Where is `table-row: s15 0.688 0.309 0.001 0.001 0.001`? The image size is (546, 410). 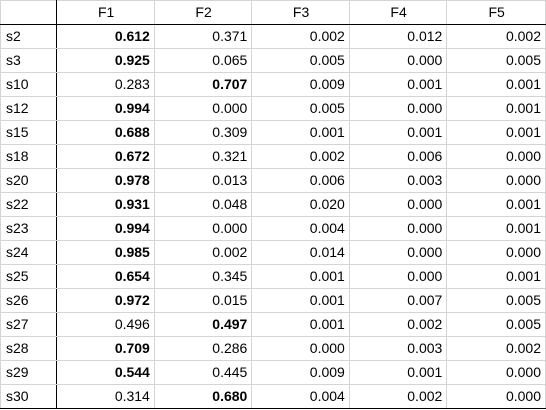 table-row: s15 0.688 0.309 0.001 0.001 0.001 is located at coordinates (273, 132).